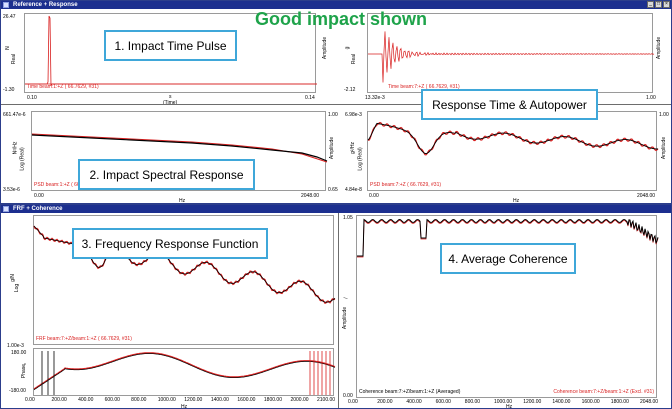 This screenshot has height=409, width=672. I want to click on coh-ylabel: /, so click(346, 298).